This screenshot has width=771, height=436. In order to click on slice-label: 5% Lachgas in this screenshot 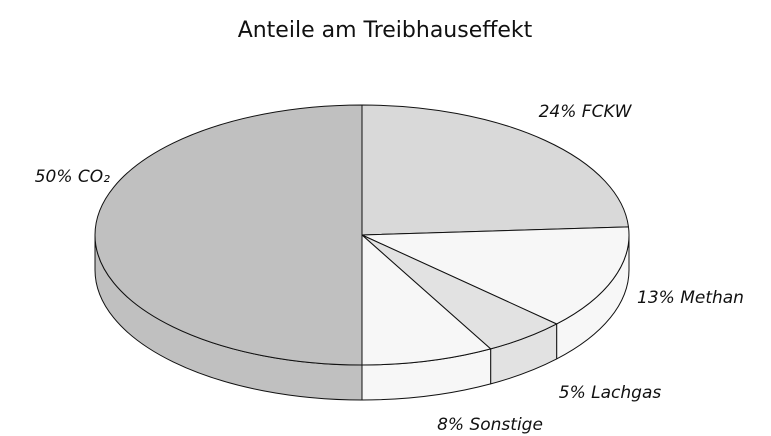, I will do `click(610, 393)`.